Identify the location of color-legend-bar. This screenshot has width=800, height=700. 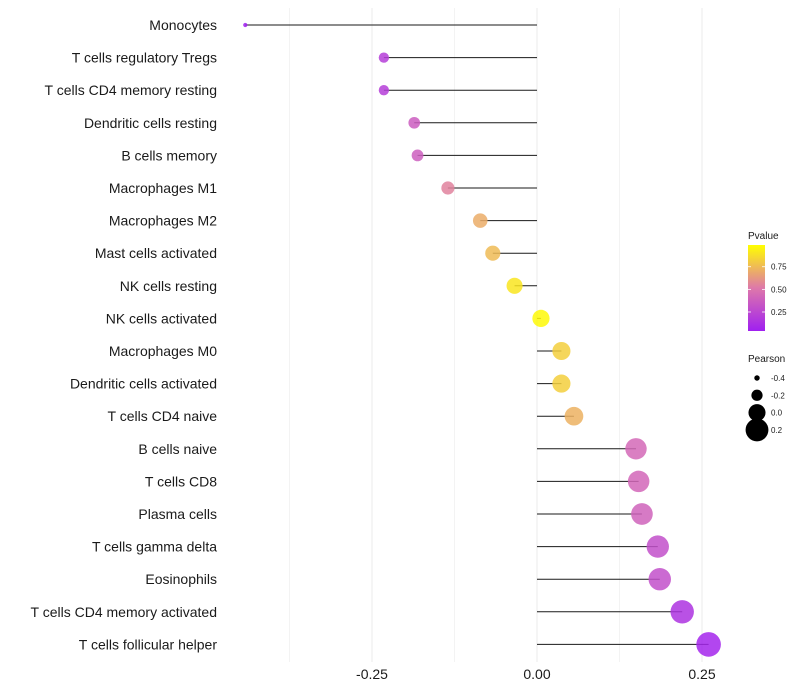
(756, 288).